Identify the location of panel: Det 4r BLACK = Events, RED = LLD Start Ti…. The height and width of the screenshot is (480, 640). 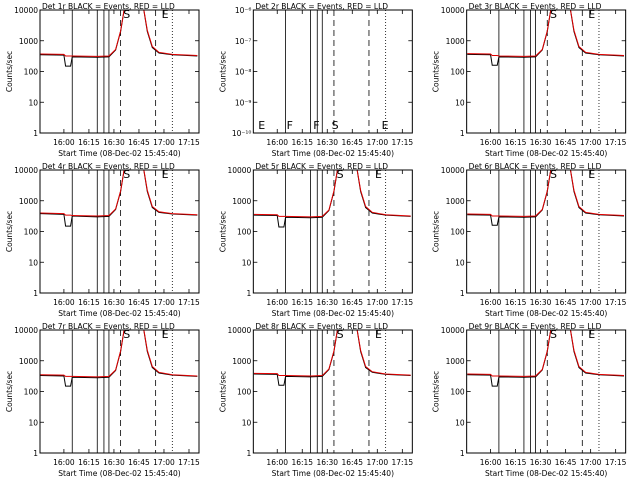
(102, 240).